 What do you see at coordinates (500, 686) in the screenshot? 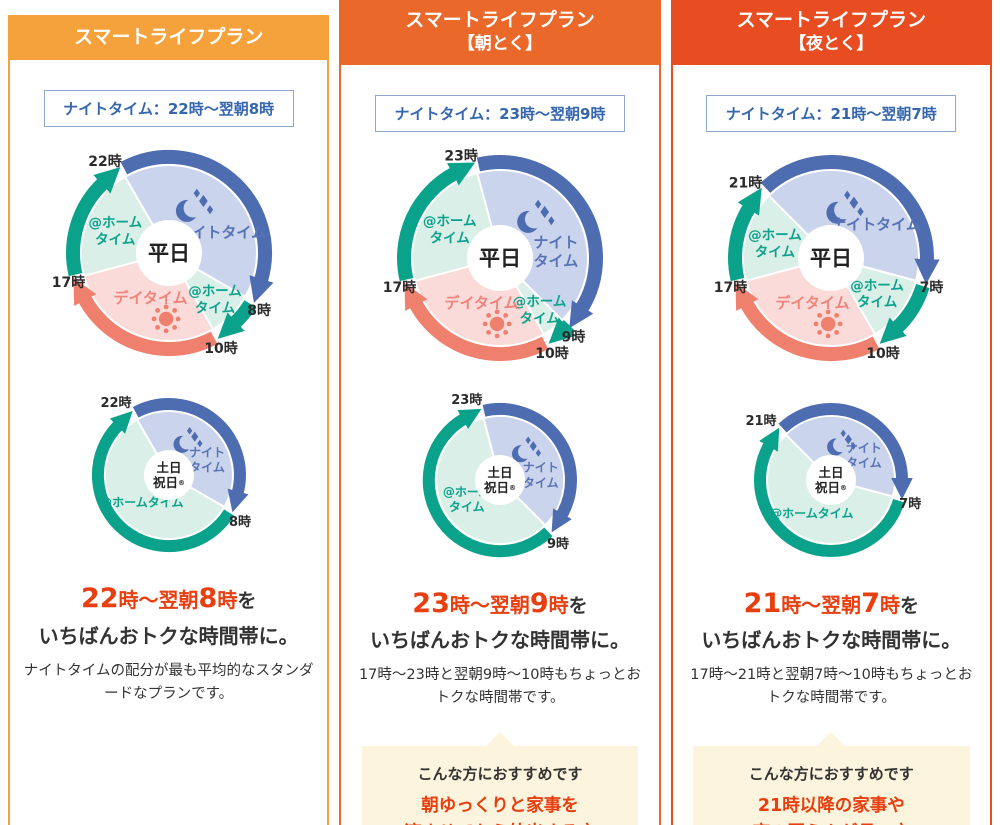
I see `plan-description: 17時〜23時と翌朝9時〜10時もちょっとおトクな時間帯です。` at bounding box center [500, 686].